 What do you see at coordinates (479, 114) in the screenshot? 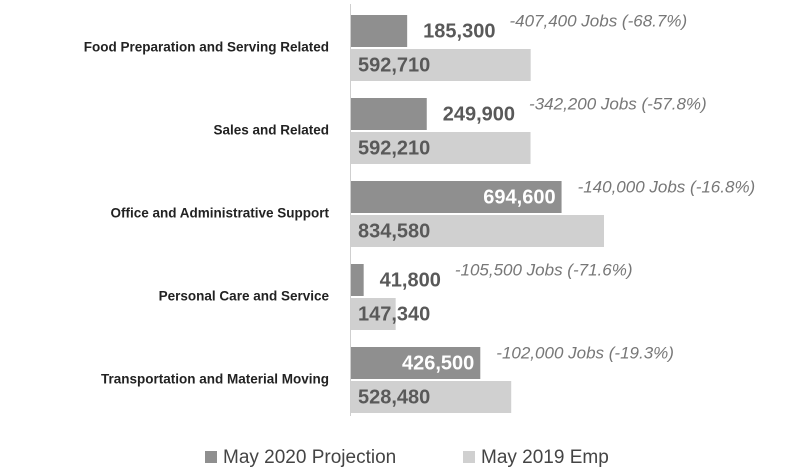
I see `value-label: 249,900` at bounding box center [479, 114].